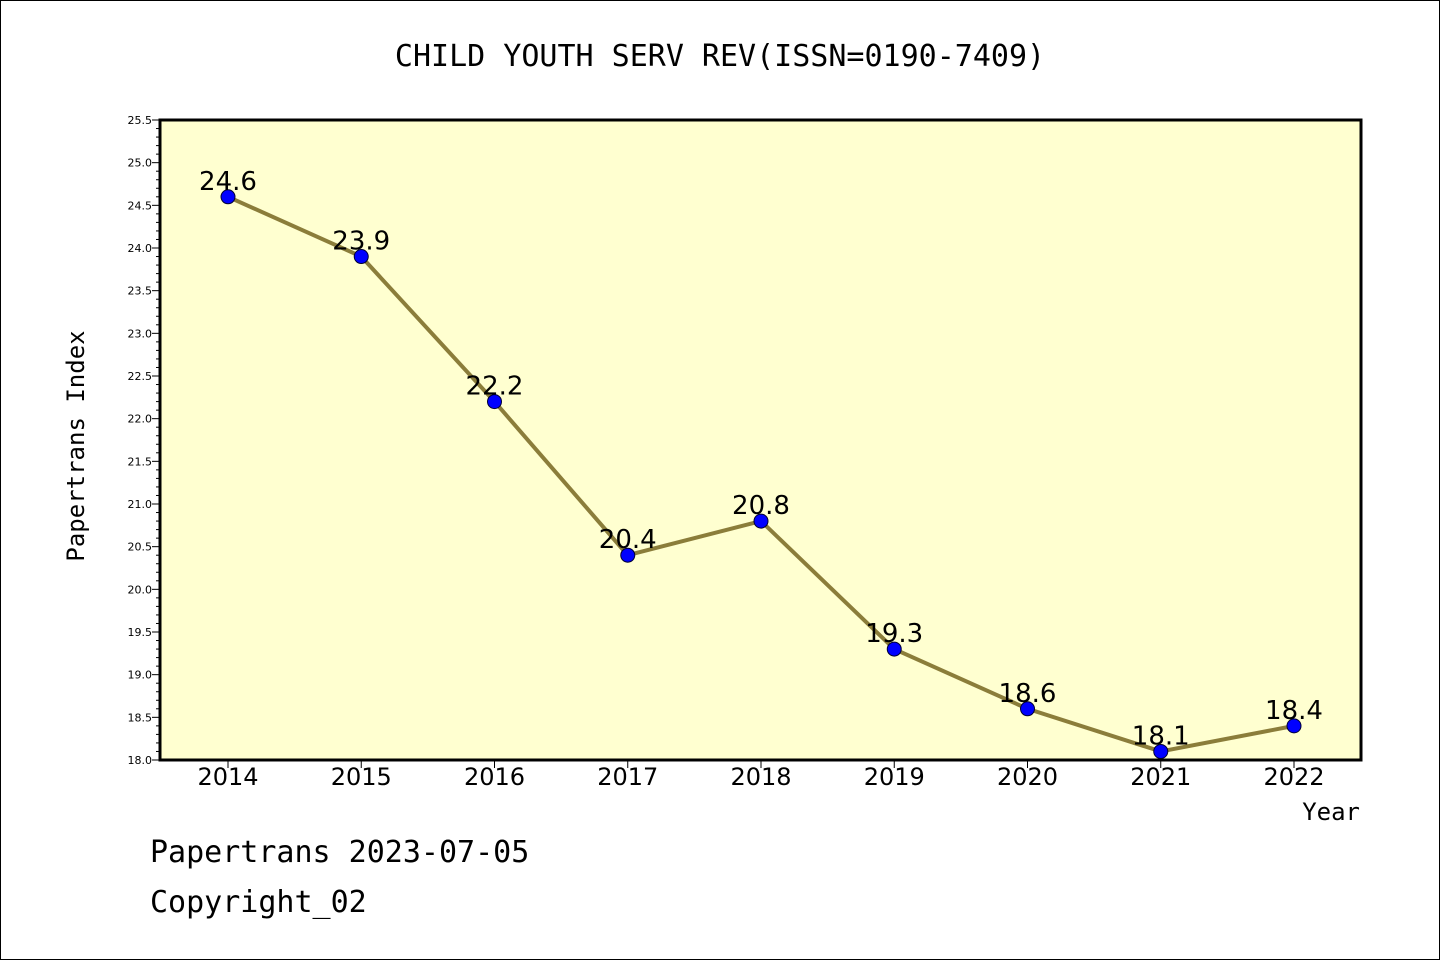  What do you see at coordinates (894, 634) in the screenshot?
I see `data-label: 19.3` at bounding box center [894, 634].